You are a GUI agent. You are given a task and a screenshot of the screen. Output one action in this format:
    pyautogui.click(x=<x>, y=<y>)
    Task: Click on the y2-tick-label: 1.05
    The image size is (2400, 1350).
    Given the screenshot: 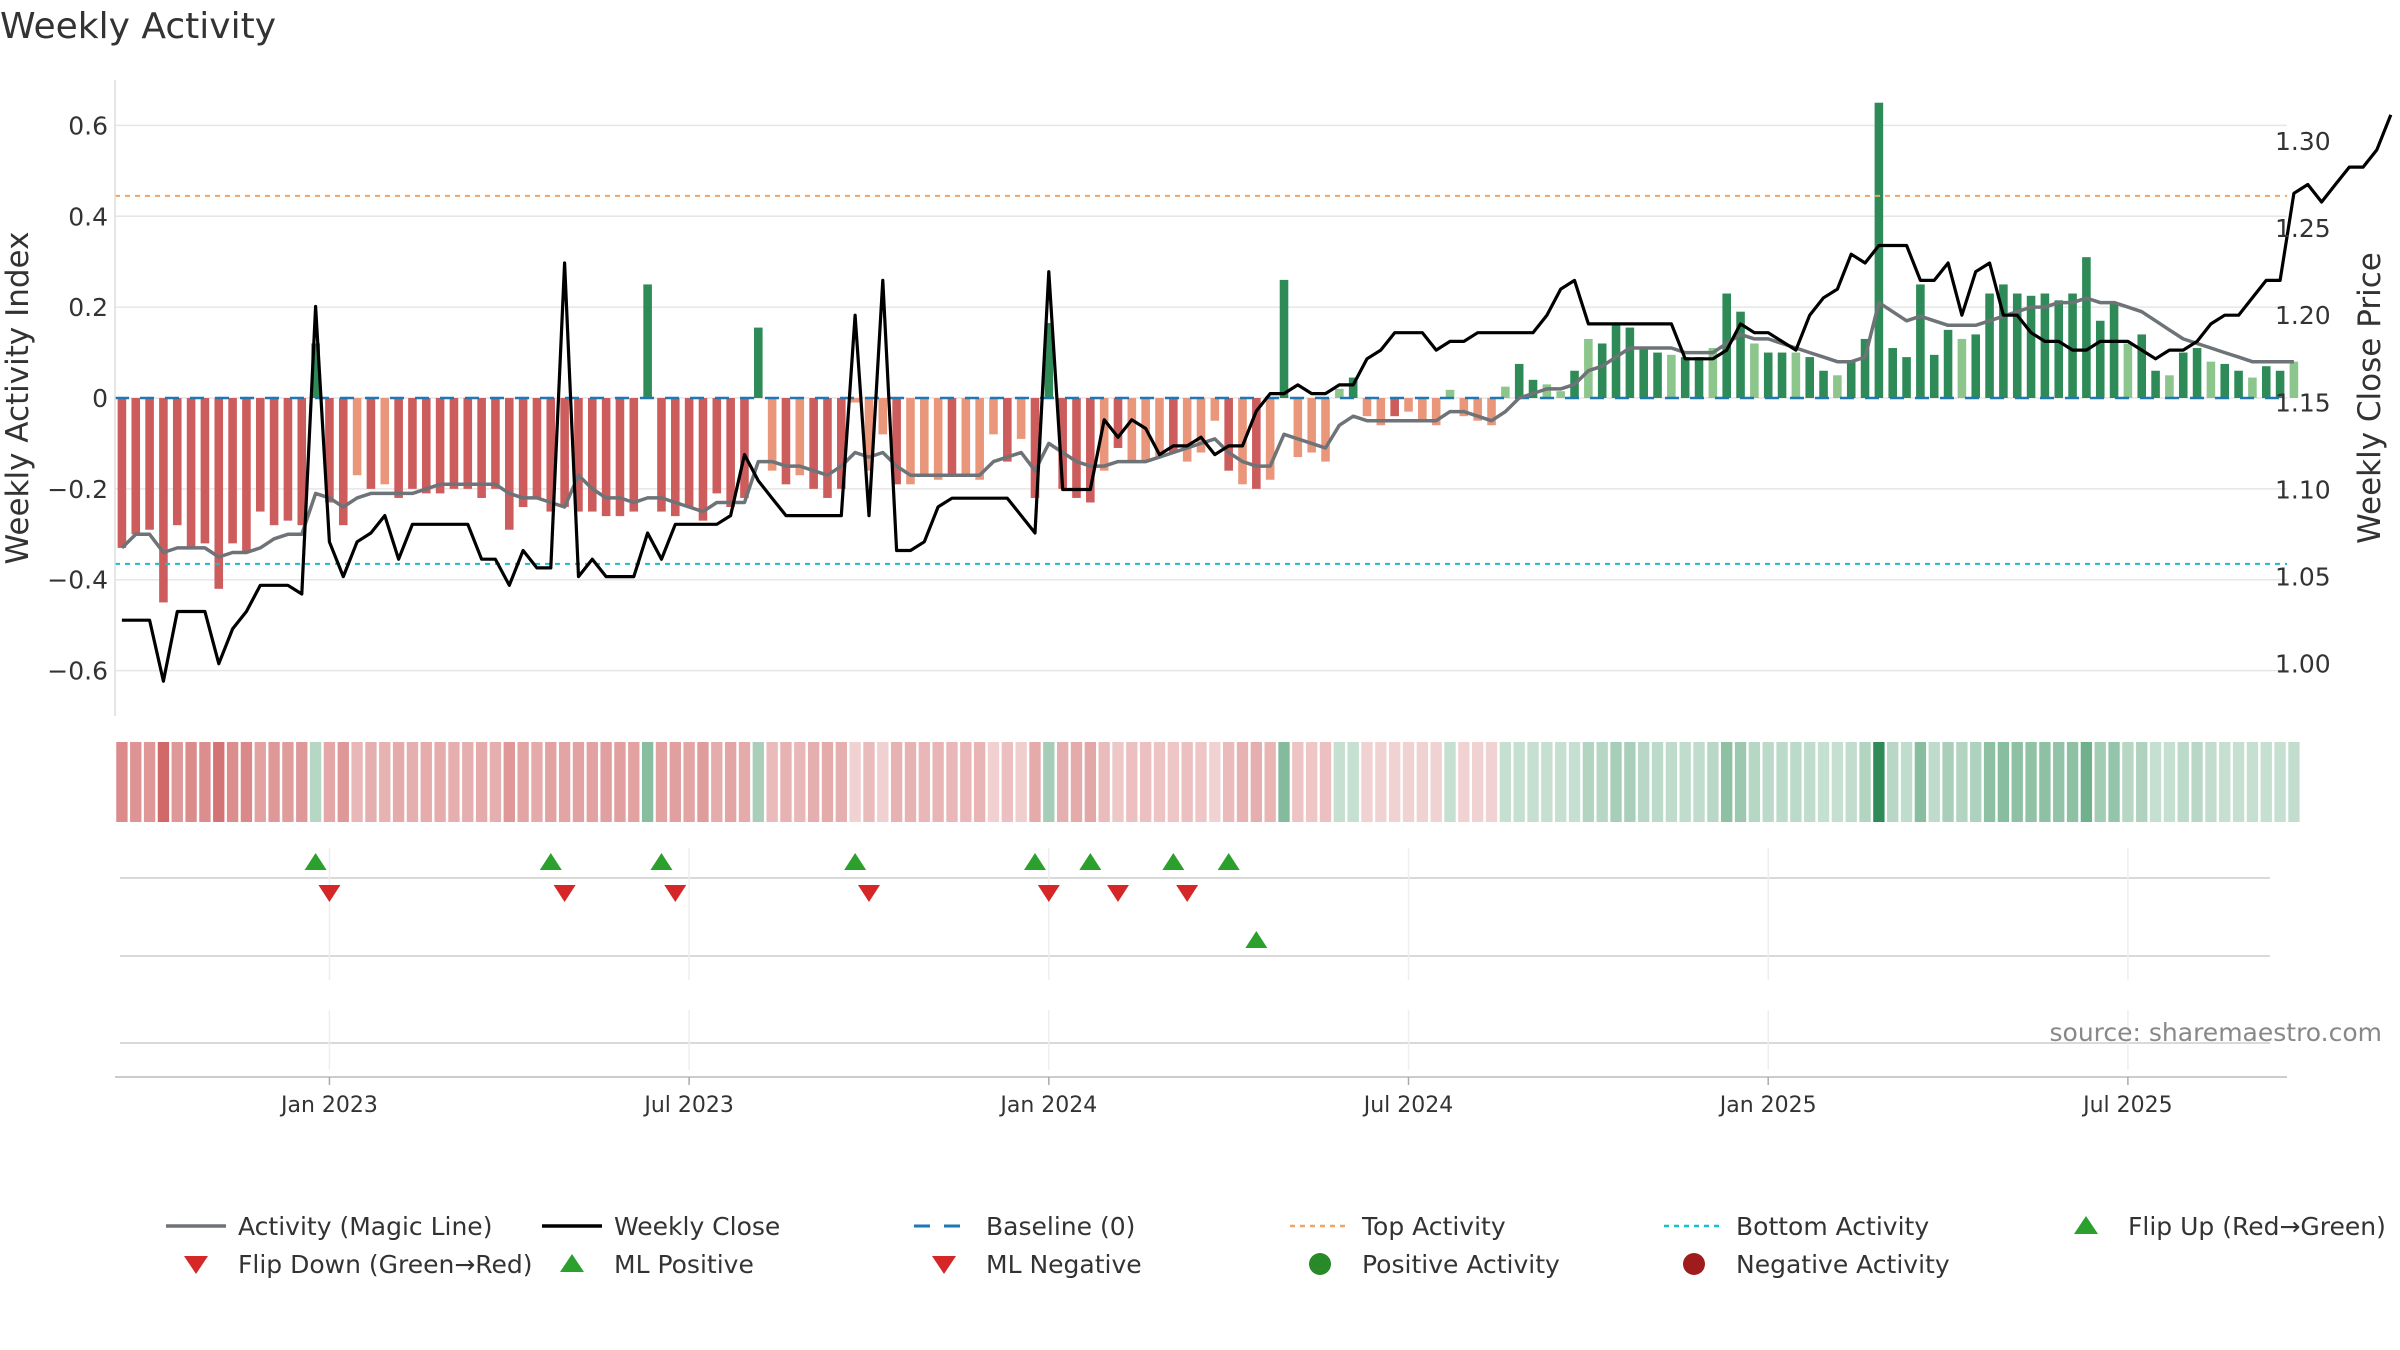 What is the action you would take?
    pyautogui.click(x=2303, y=577)
    